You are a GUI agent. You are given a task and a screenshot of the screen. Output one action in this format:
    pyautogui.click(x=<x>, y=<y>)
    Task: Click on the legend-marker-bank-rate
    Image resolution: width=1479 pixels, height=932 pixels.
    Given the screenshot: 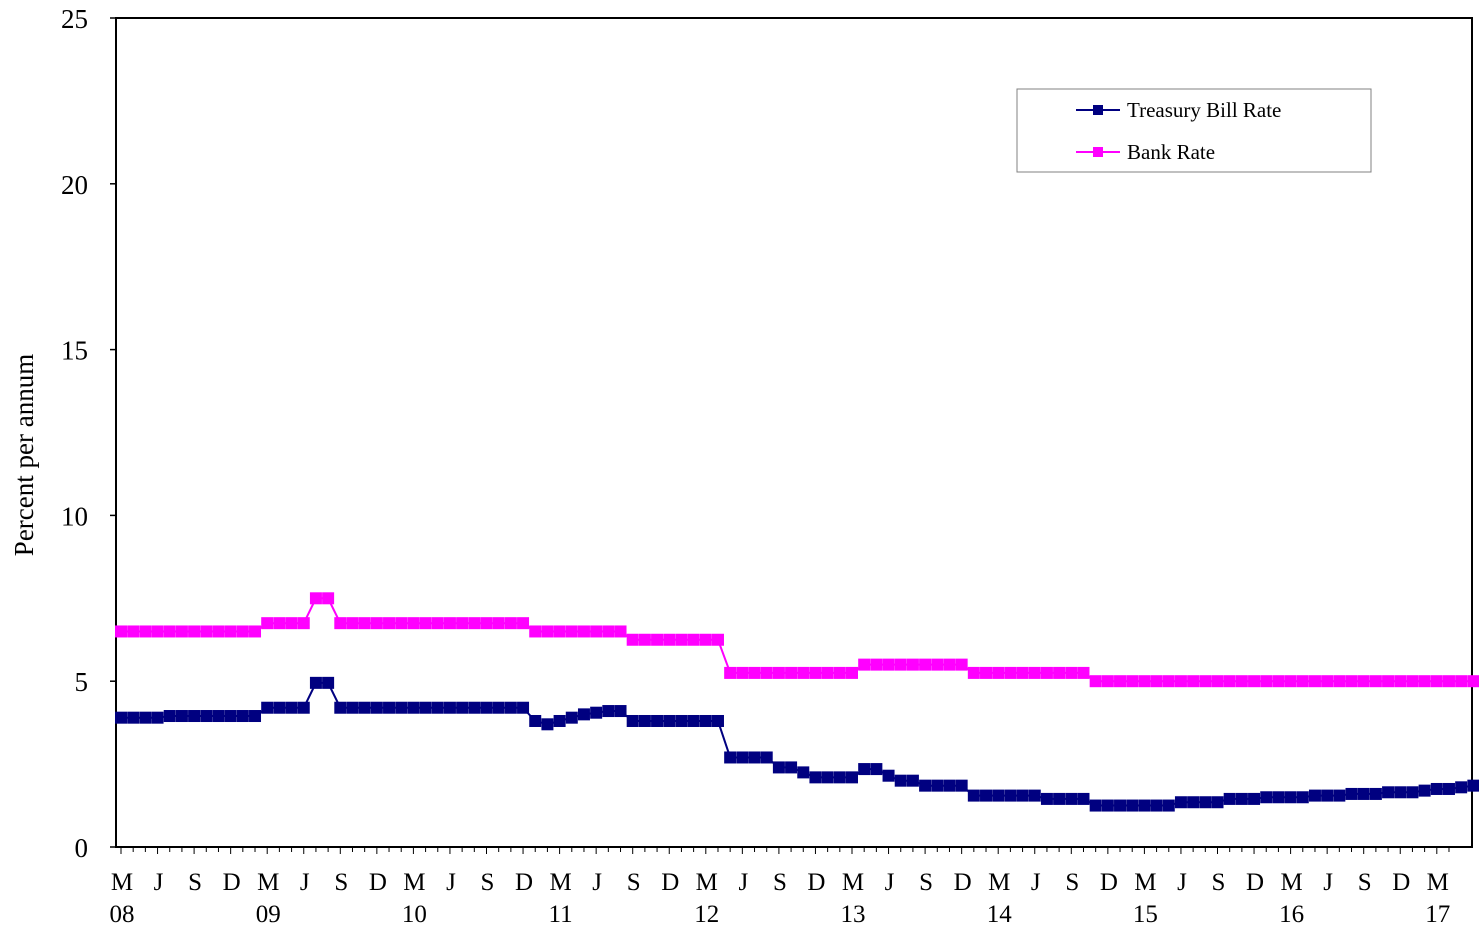 What is the action you would take?
    pyautogui.click(x=1098, y=152)
    